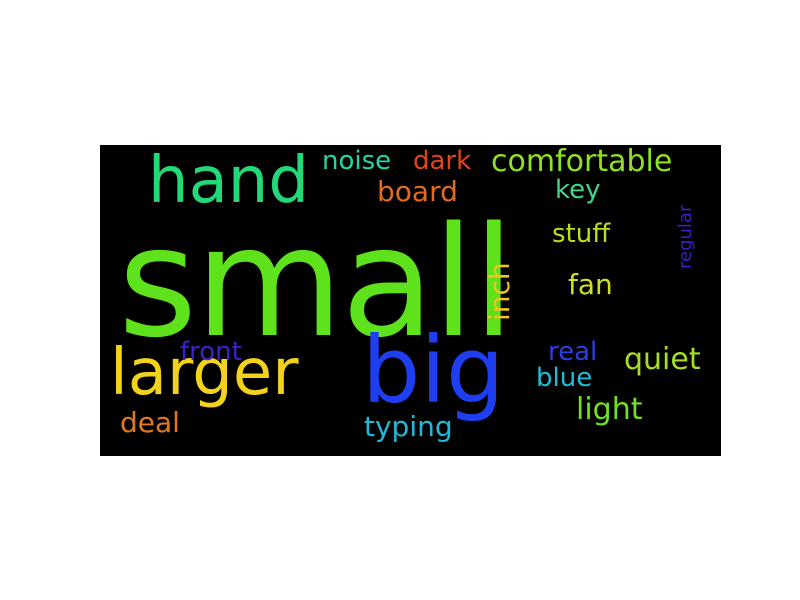 The height and width of the screenshot is (600, 800). I want to click on word-typing: typing, so click(408, 426).